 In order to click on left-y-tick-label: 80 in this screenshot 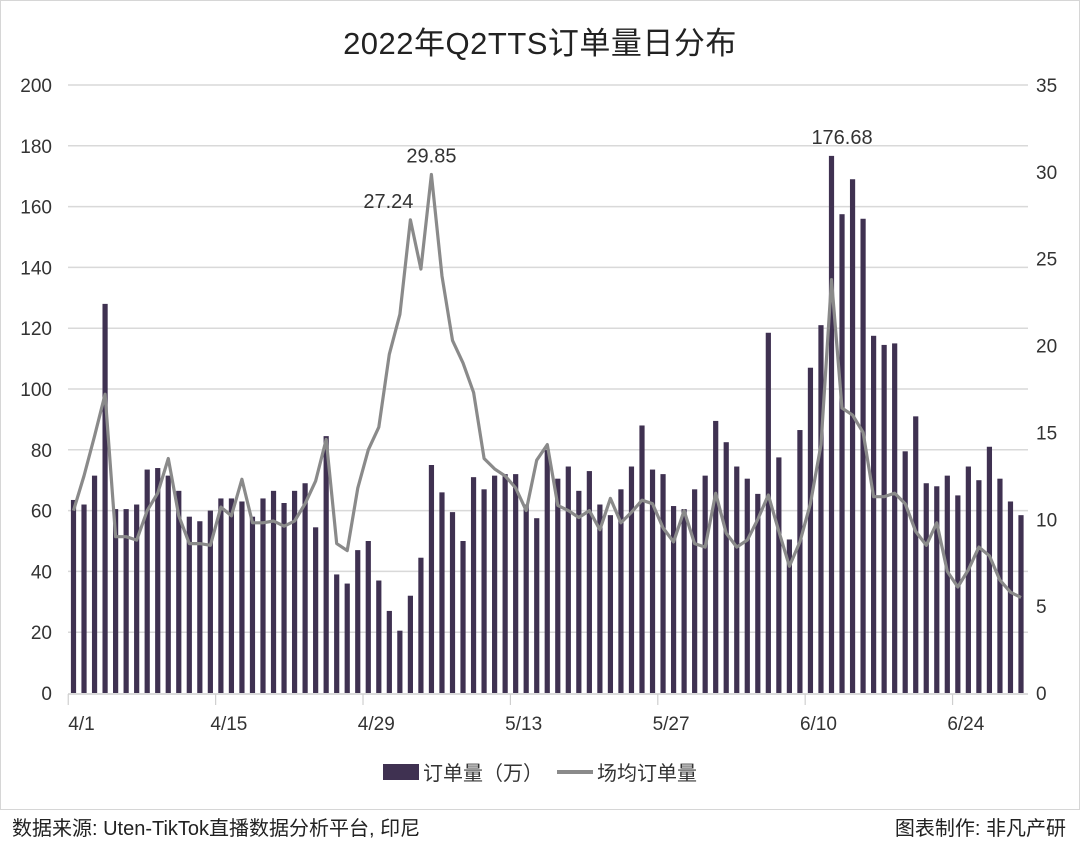, I will do `click(41, 451)`.